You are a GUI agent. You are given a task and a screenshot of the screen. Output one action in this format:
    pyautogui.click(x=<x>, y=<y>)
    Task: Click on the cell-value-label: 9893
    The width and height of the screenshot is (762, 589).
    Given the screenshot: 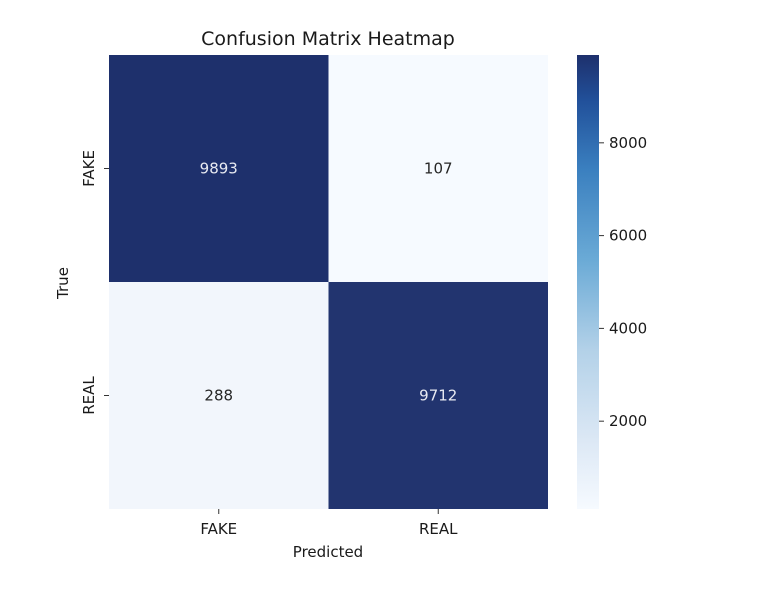 What is the action you would take?
    pyautogui.click(x=219, y=169)
    